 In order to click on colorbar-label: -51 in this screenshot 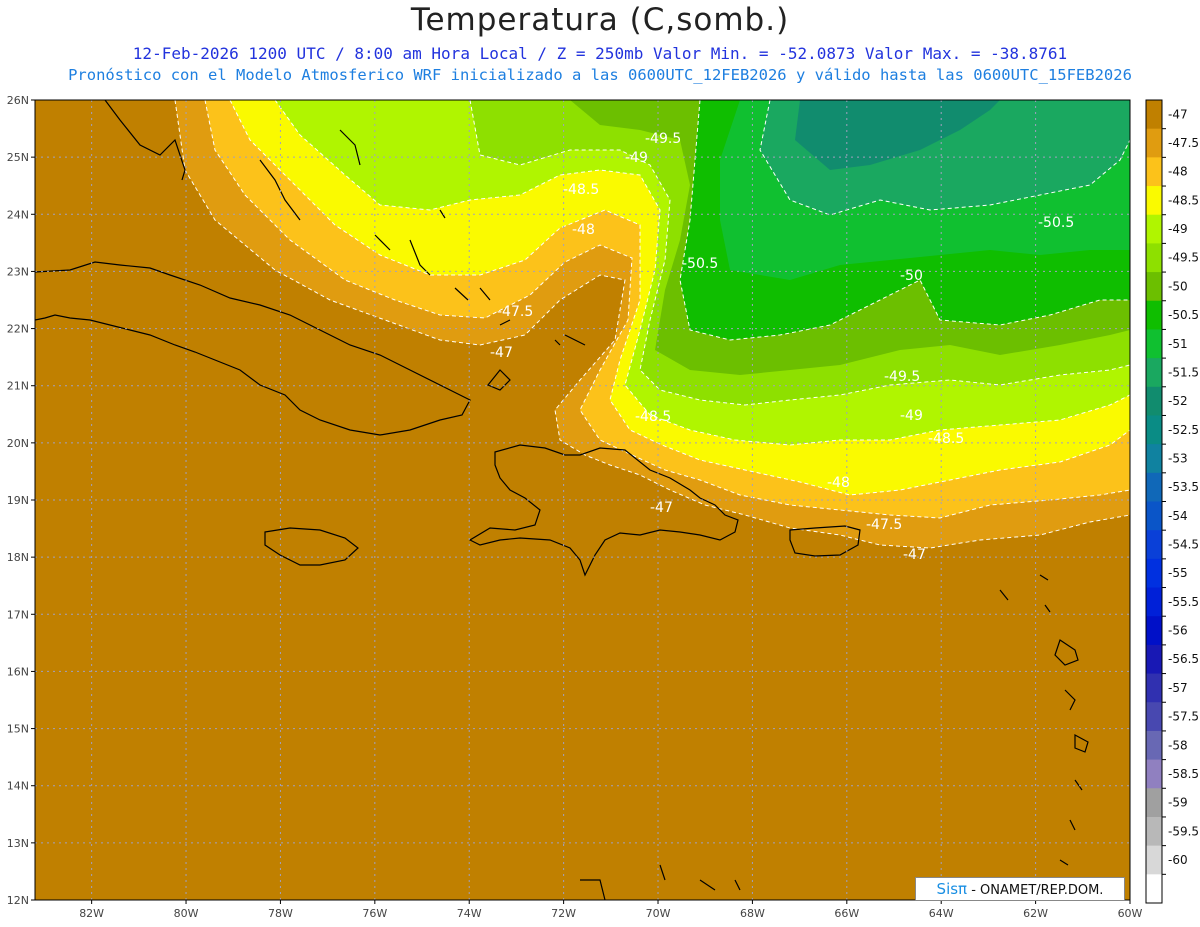, I will do `click(1178, 344)`.